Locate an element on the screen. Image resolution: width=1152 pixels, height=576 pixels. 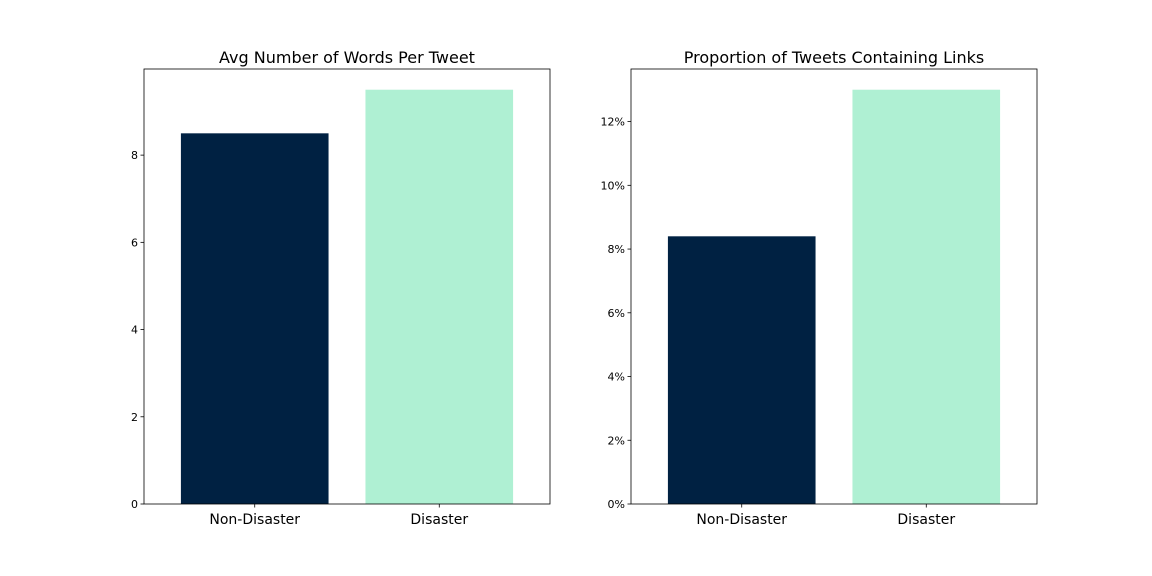
y-tick-label: 4% is located at coordinates (616, 377).